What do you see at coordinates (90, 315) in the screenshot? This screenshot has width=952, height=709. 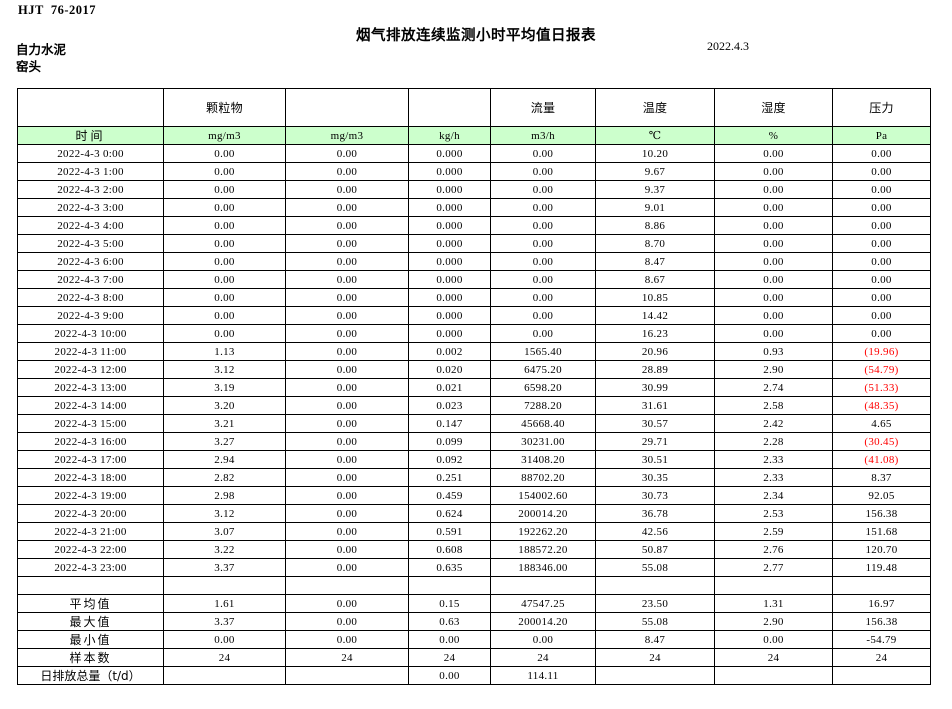 I see `cell-time: 2022-4-3 9:00` at bounding box center [90, 315].